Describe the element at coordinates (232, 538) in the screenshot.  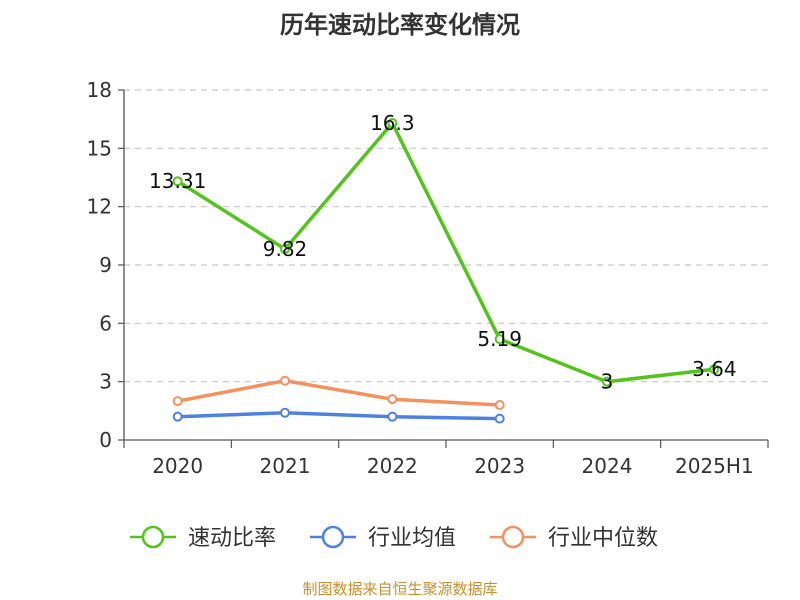
I see `legend-label: 速动比率` at that location.